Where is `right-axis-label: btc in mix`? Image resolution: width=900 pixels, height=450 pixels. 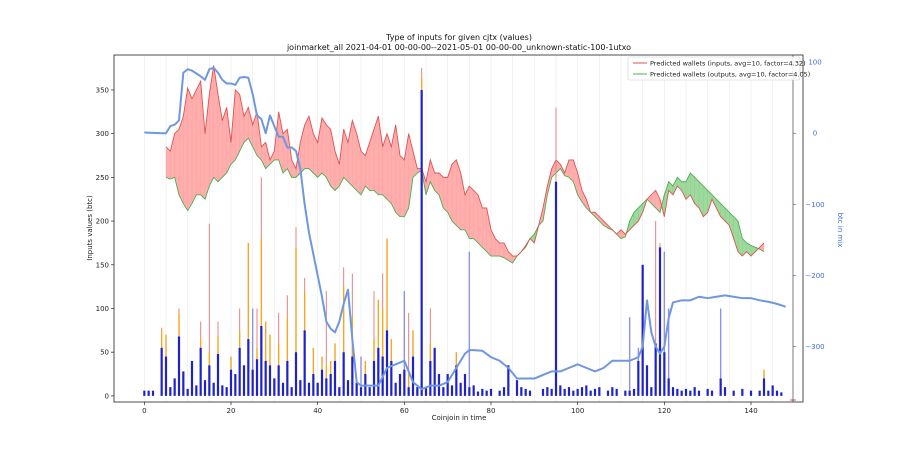 right-axis-label: btc in mix is located at coordinates (840, 230).